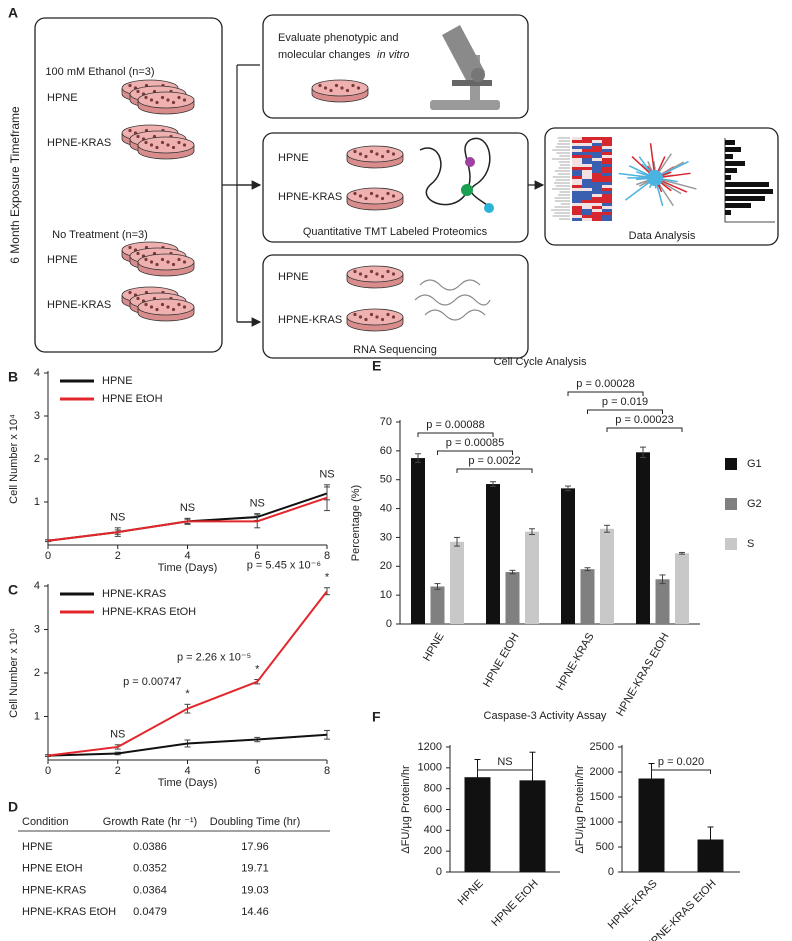 This screenshot has width=792, height=941. I want to click on y-tick-label: 20, so click(386, 566).